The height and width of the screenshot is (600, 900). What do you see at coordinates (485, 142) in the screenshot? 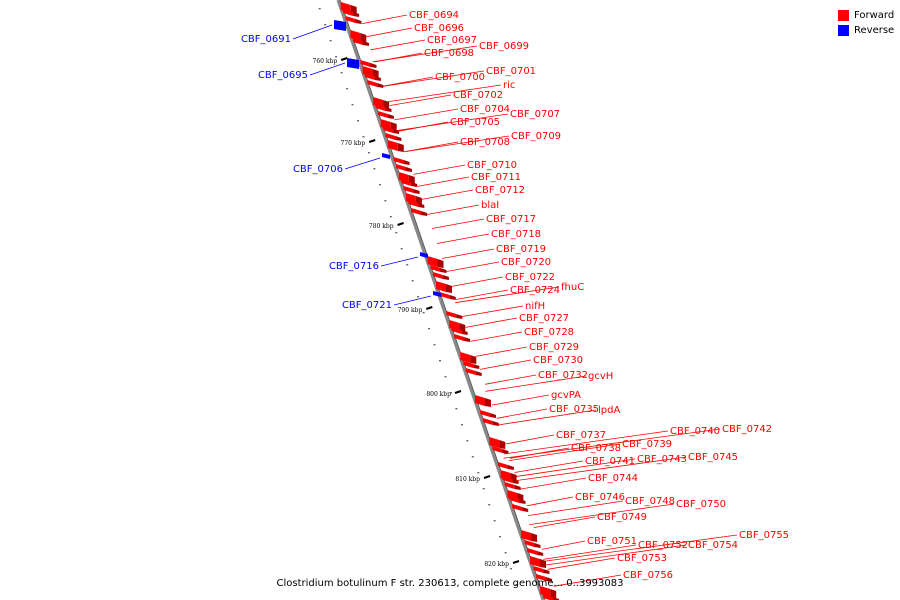
I see `gene-label-cbf-0708: CBF_0708` at bounding box center [485, 142].